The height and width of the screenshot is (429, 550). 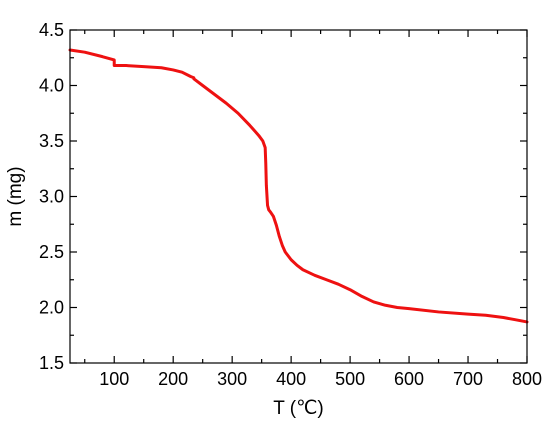 What do you see at coordinates (291, 379) in the screenshot?
I see `x-tick-label: 400` at bounding box center [291, 379].